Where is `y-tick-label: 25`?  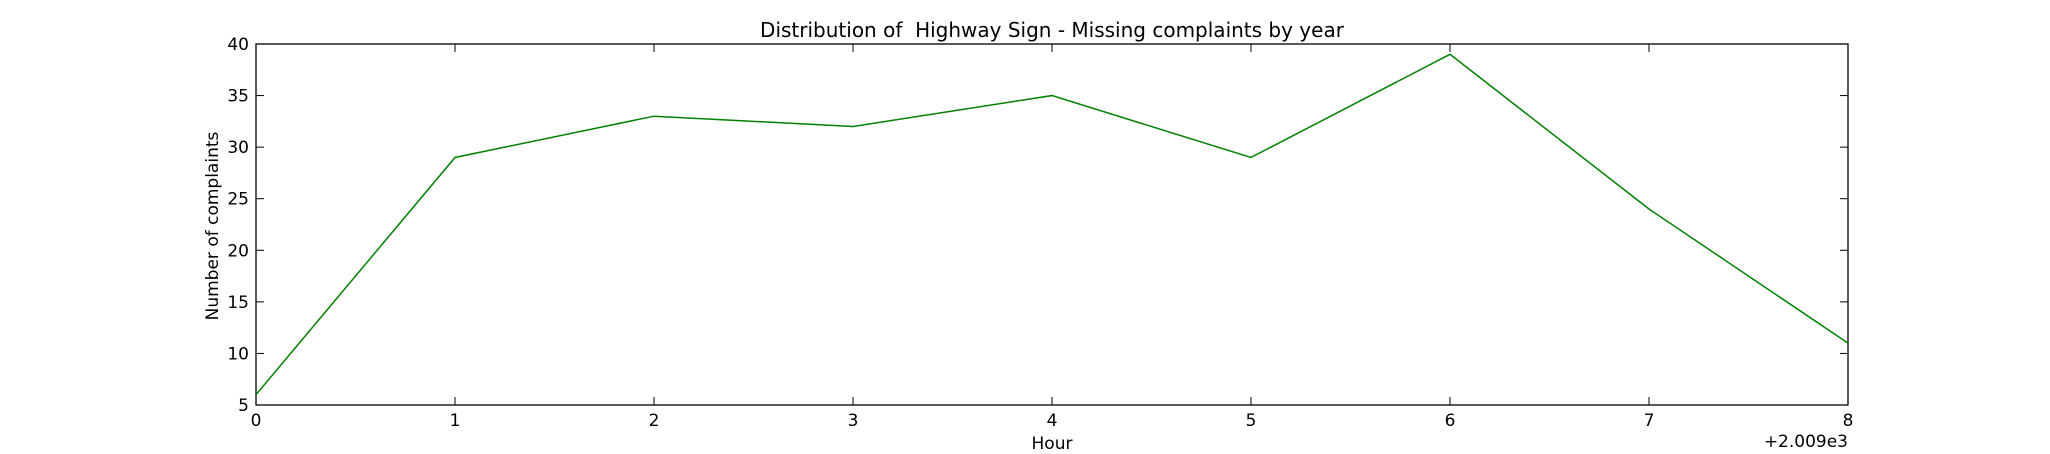
y-tick-label: 25 is located at coordinates (238, 200).